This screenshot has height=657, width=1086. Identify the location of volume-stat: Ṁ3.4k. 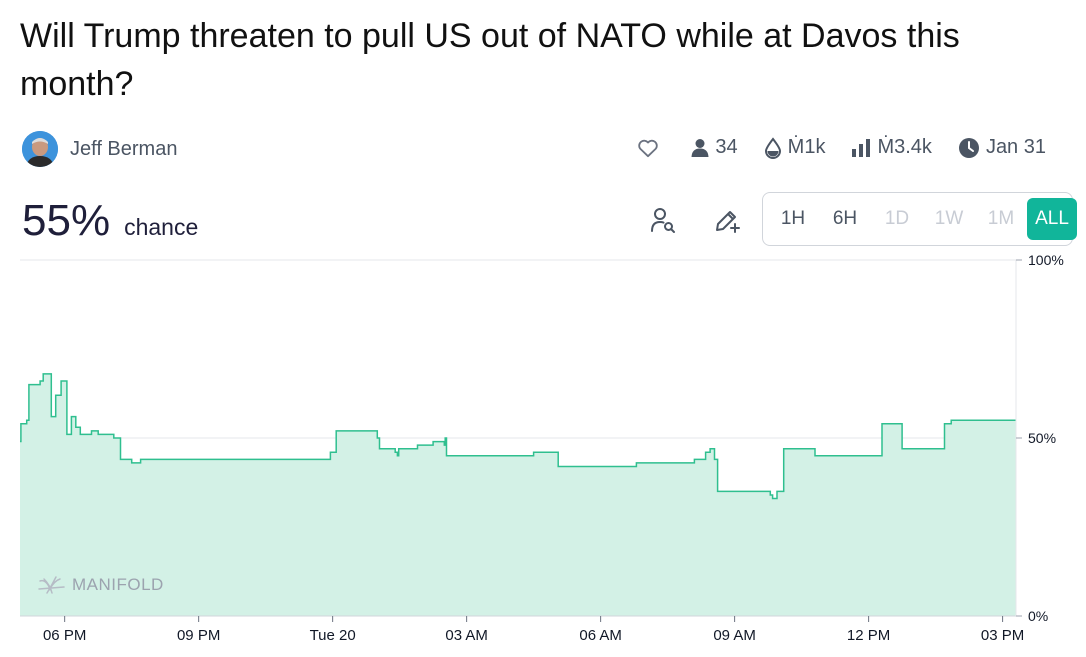
(891, 147).